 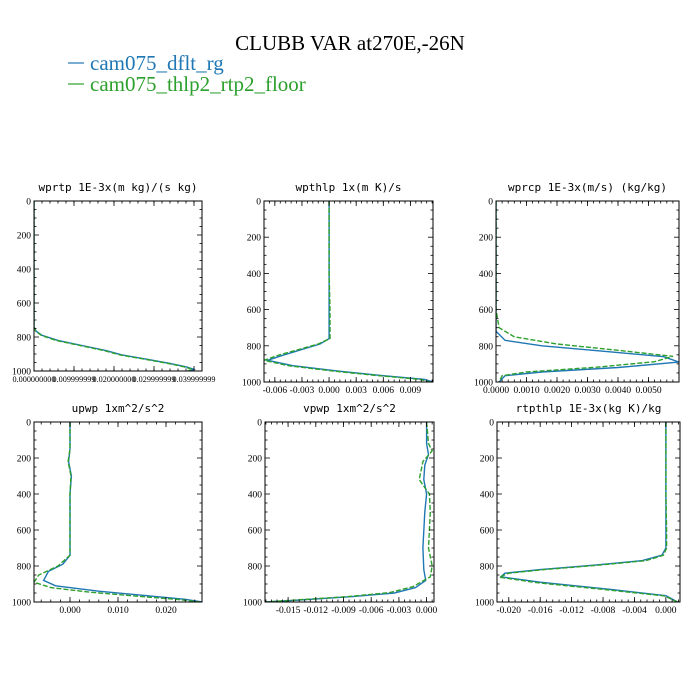 What do you see at coordinates (509, 611) in the screenshot?
I see `x-tick-label: -0.020` at bounding box center [509, 611].